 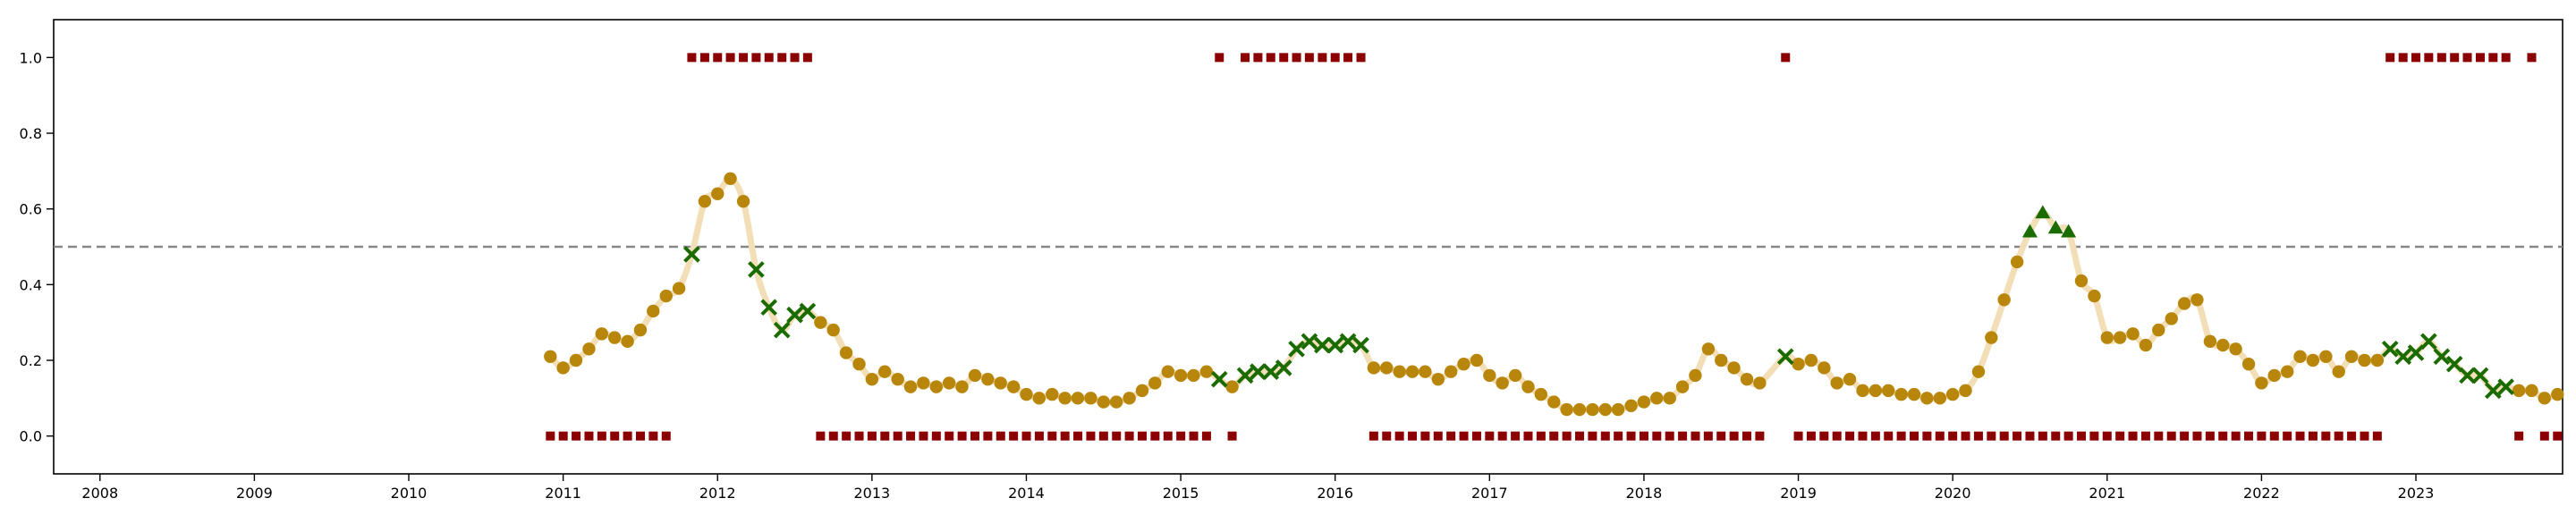 I want to click on x-tick-label: 2023, so click(x=2416, y=493).